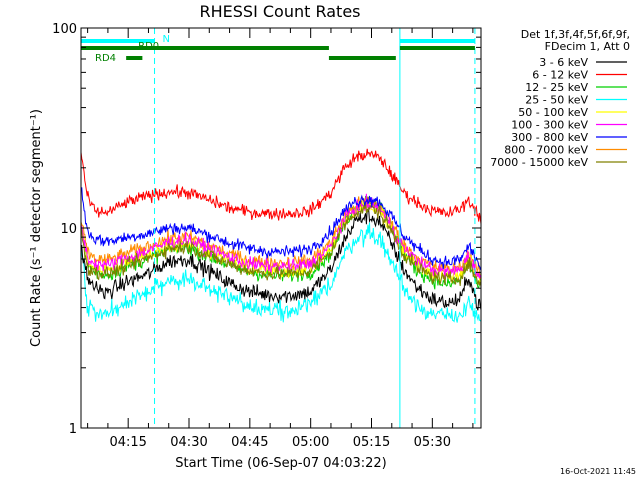 This screenshot has height=480, width=640. What do you see at coordinates (371, 442) in the screenshot?
I see `x-tick-label: 05:15` at bounding box center [371, 442].